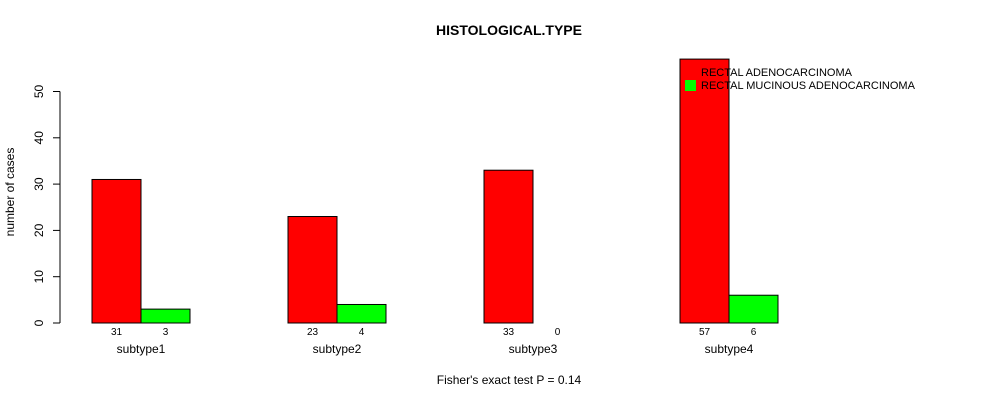 The height and width of the screenshot is (400, 990). I want to click on legend-swatch-rectal-adenocarcinoma, so click(690, 71).